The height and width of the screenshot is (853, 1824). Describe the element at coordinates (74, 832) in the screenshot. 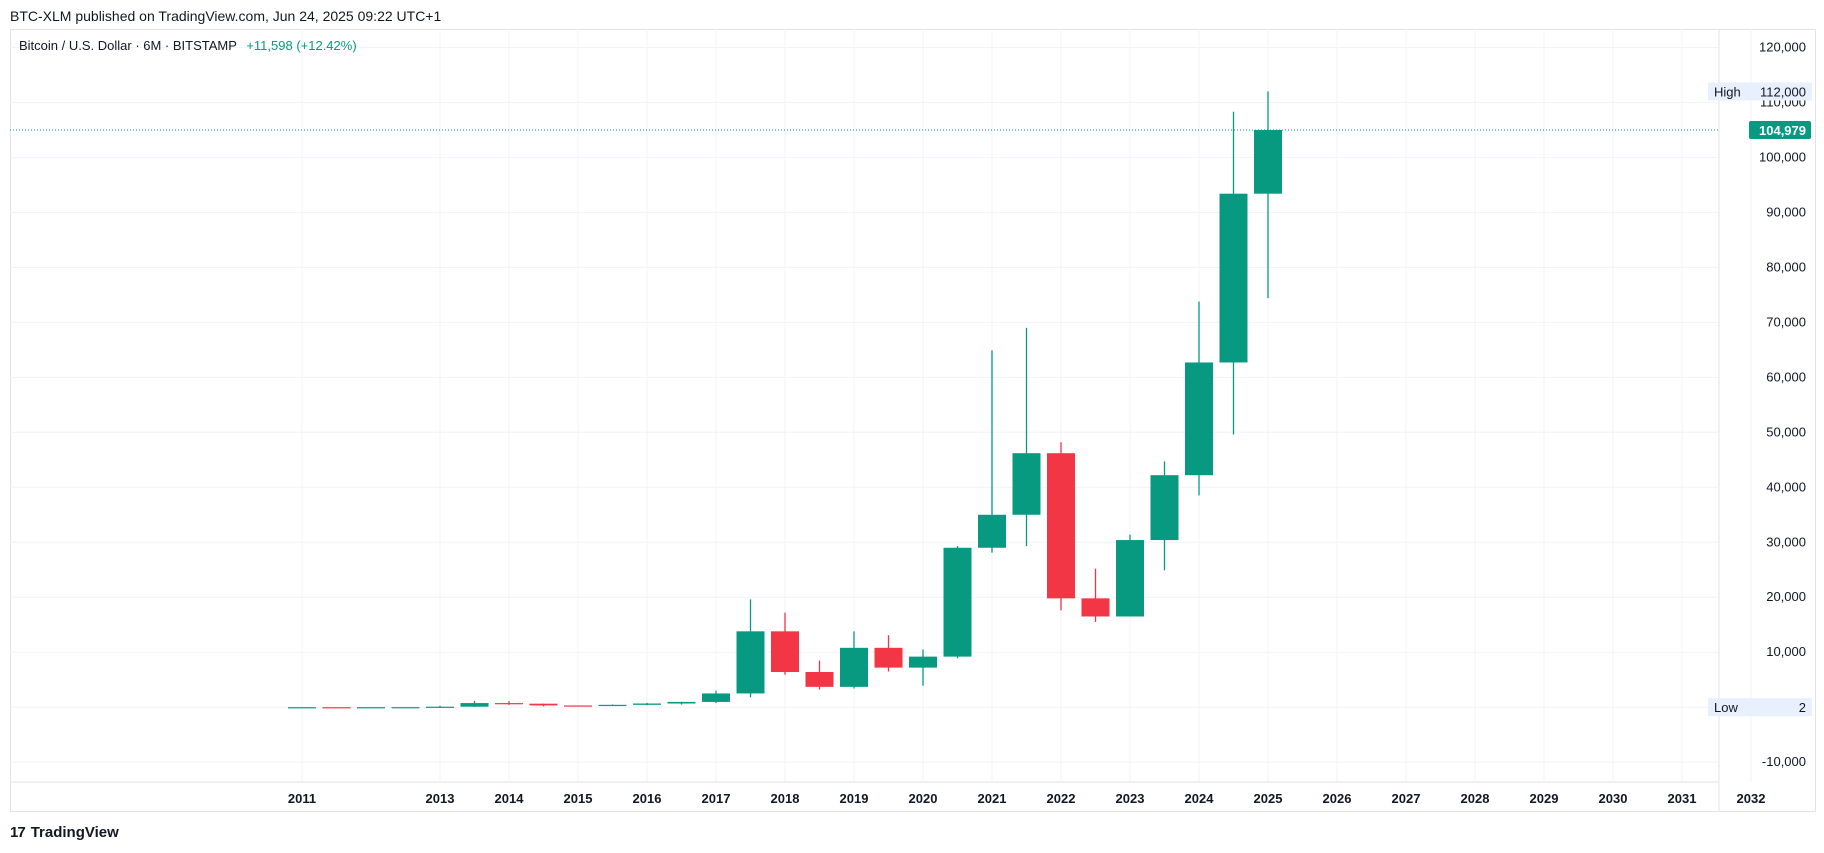

I see `tradingview-brand: TradingView` at that location.